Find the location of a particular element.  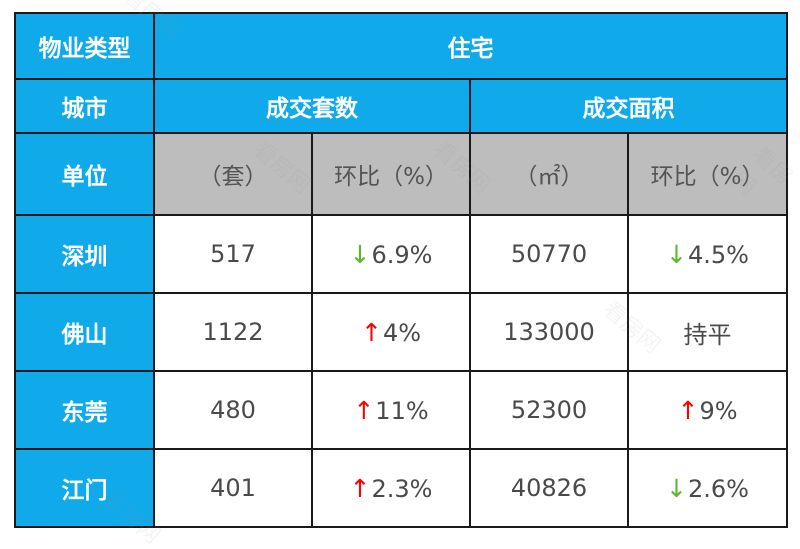

property-type-row: 物业类型 住宅 is located at coordinates (401, 46).